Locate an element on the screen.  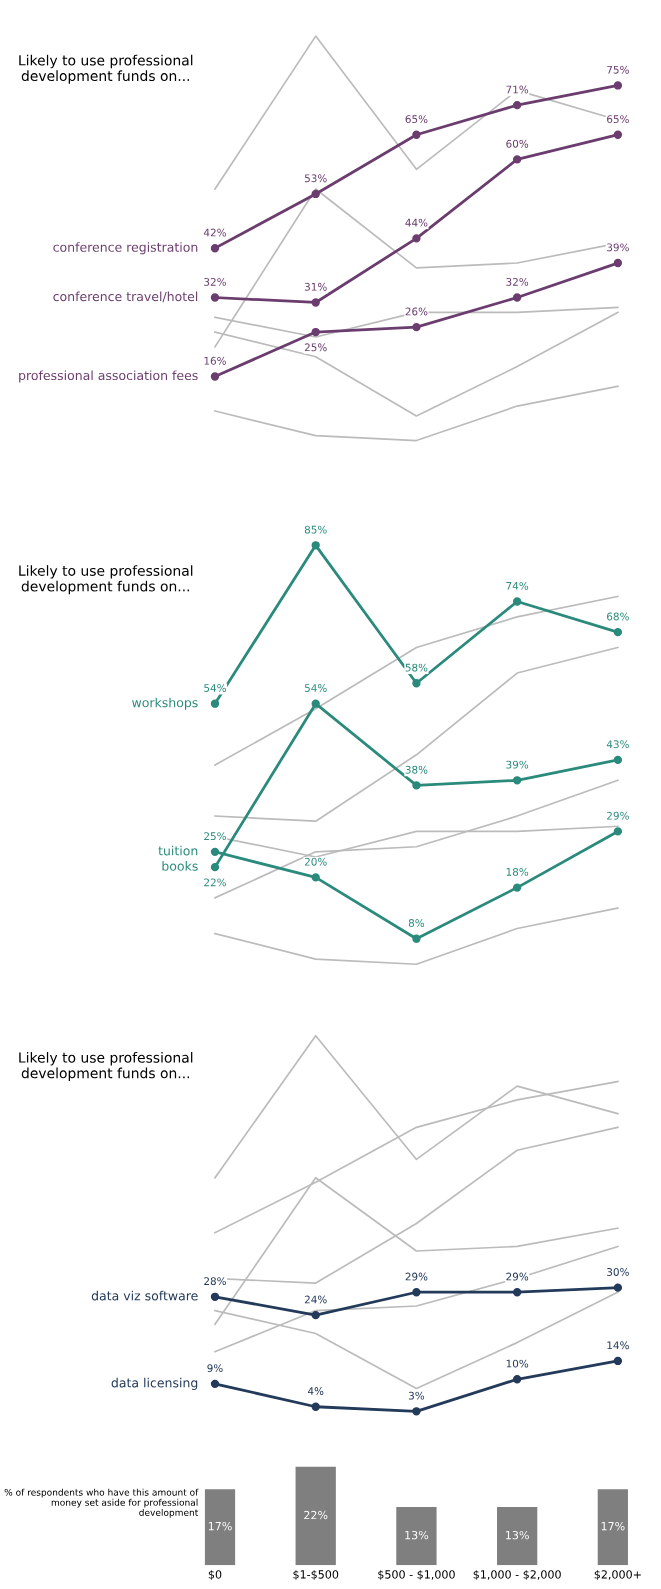
data-label: 65% is located at coordinates (416, 119).